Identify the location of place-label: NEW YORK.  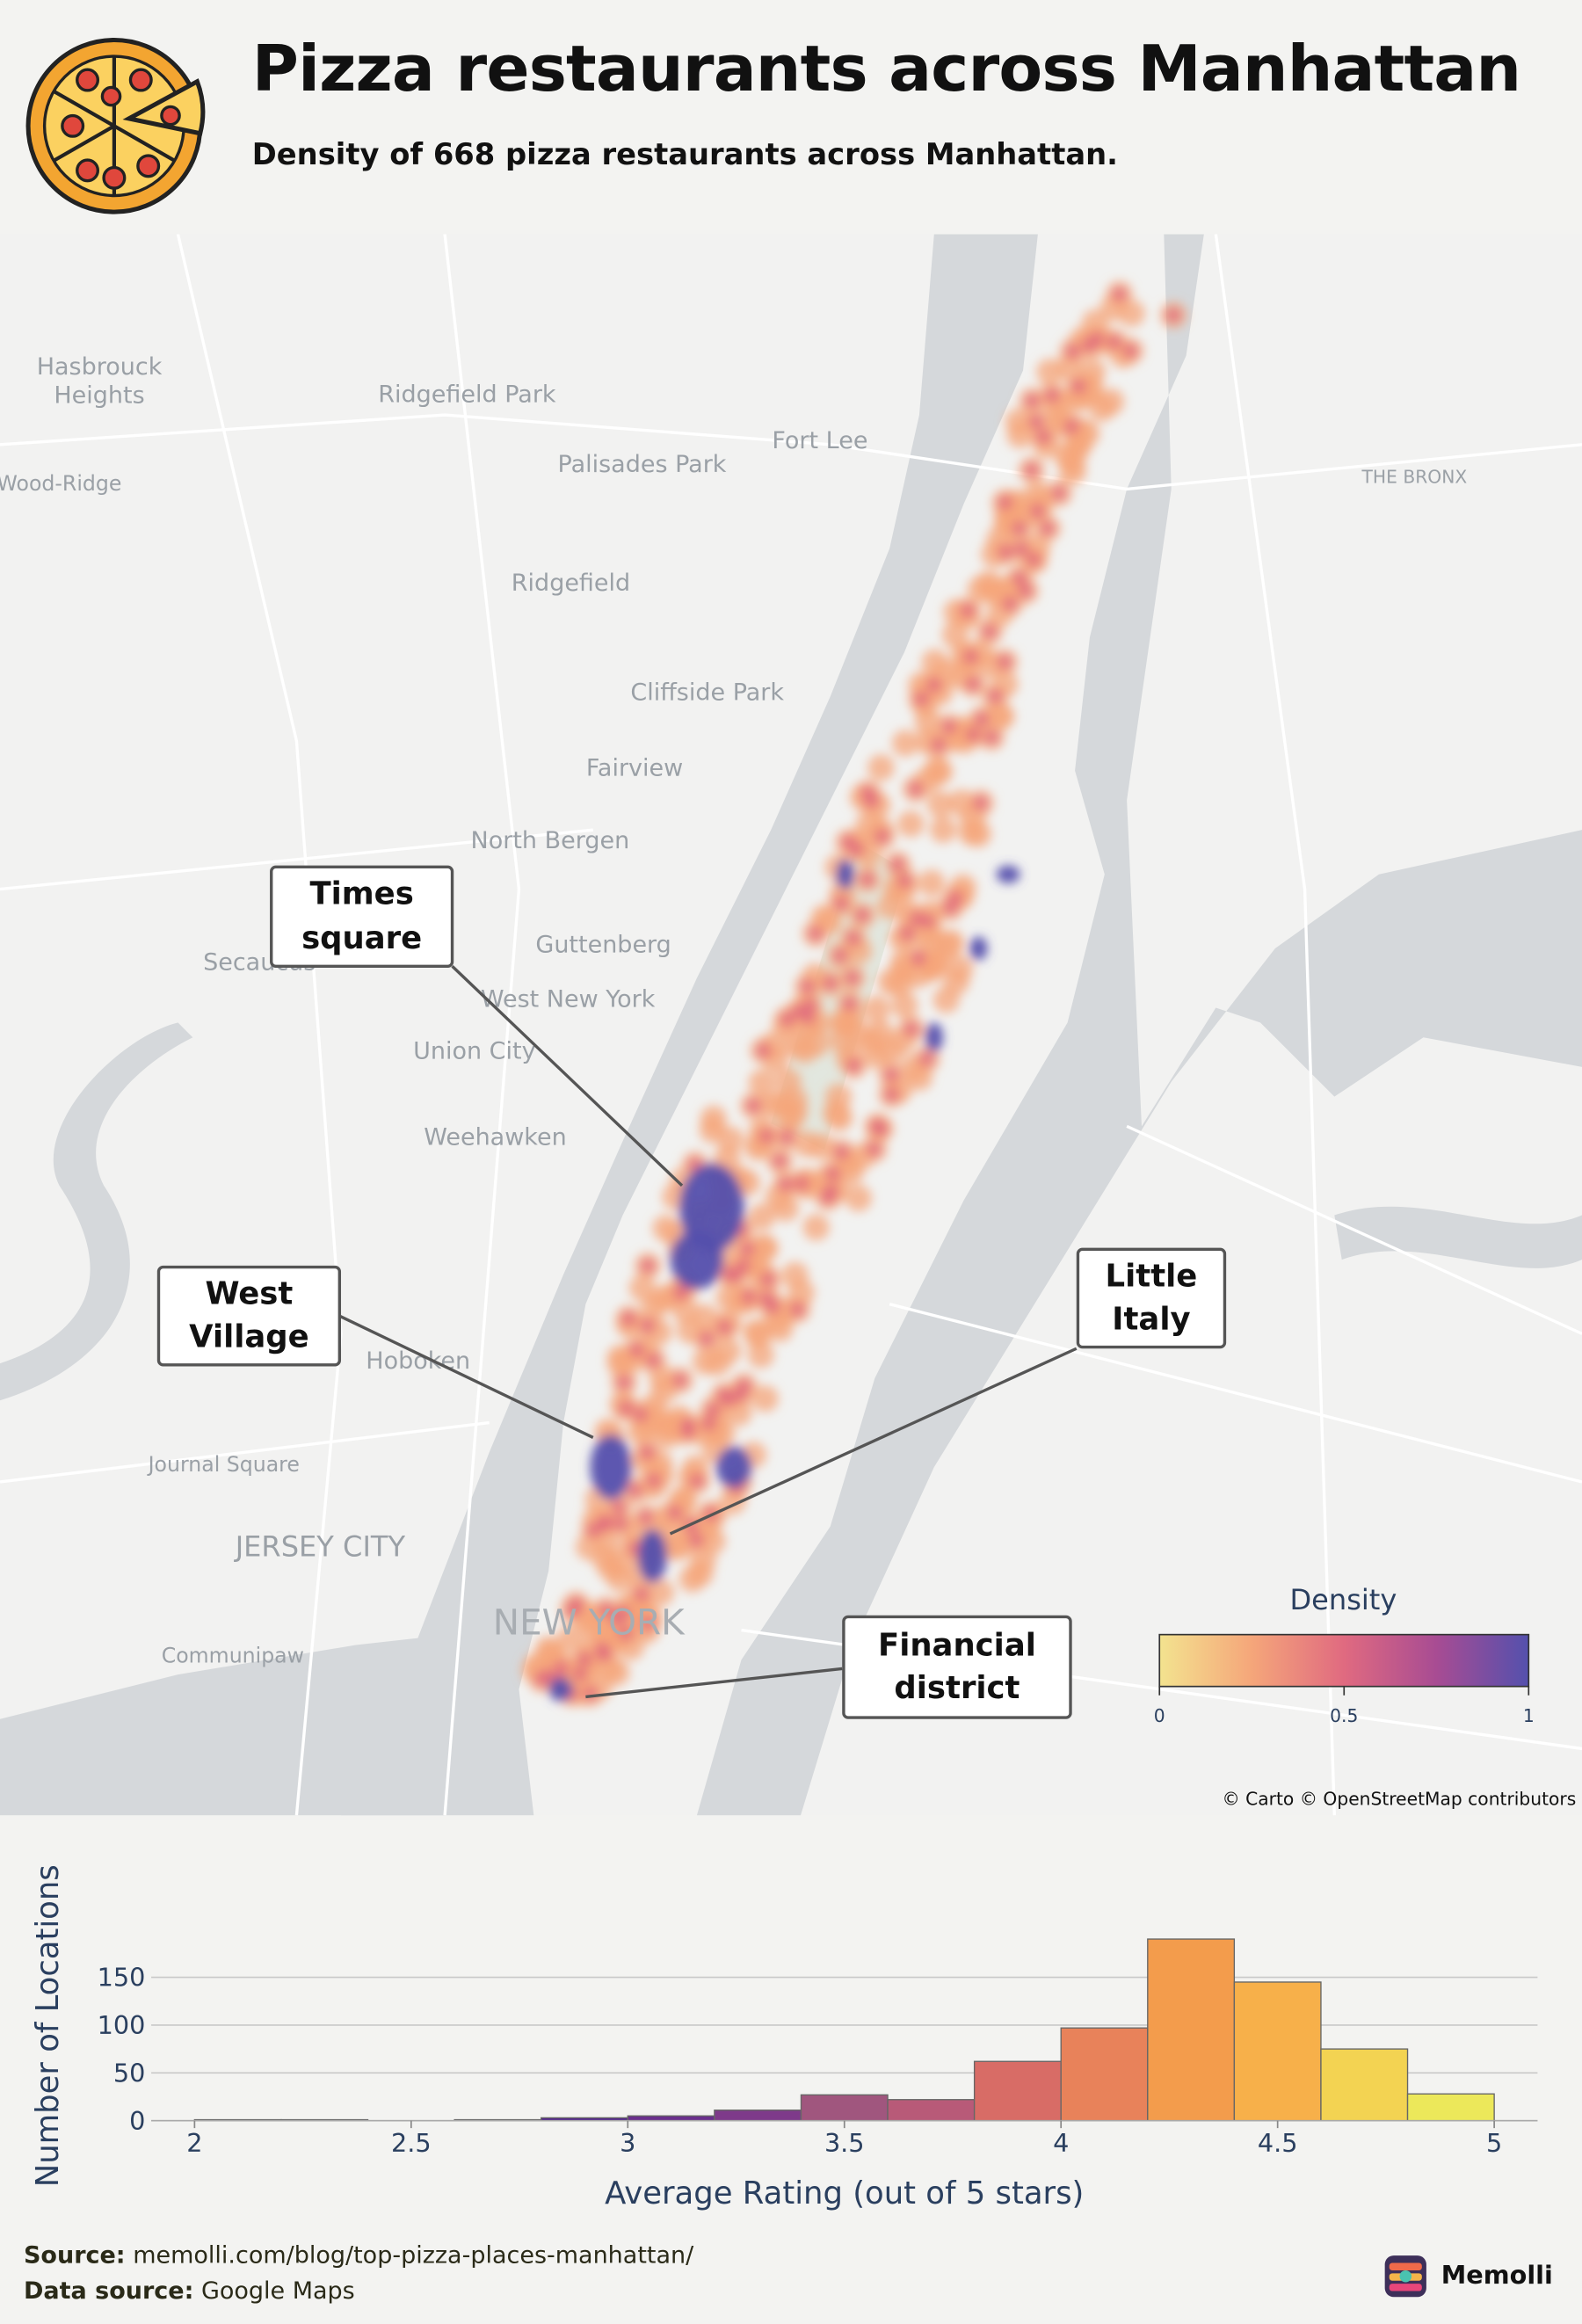
(588, 1622).